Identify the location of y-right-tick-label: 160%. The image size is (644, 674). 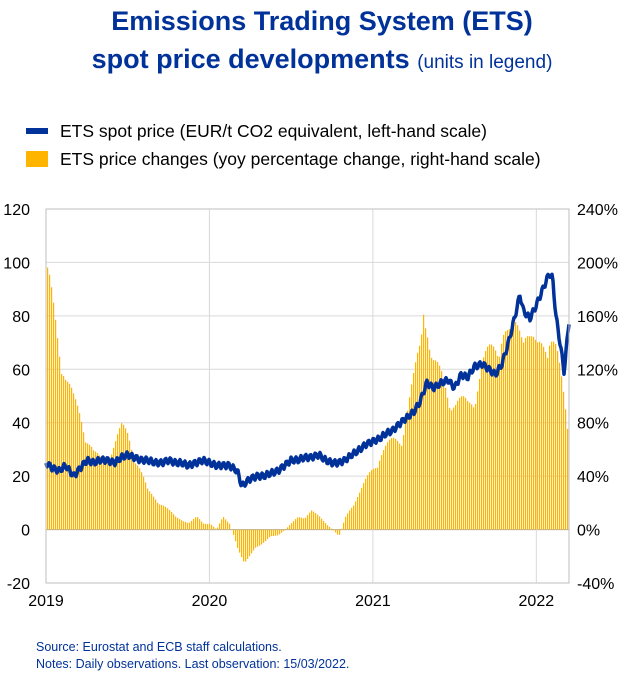
(597, 317).